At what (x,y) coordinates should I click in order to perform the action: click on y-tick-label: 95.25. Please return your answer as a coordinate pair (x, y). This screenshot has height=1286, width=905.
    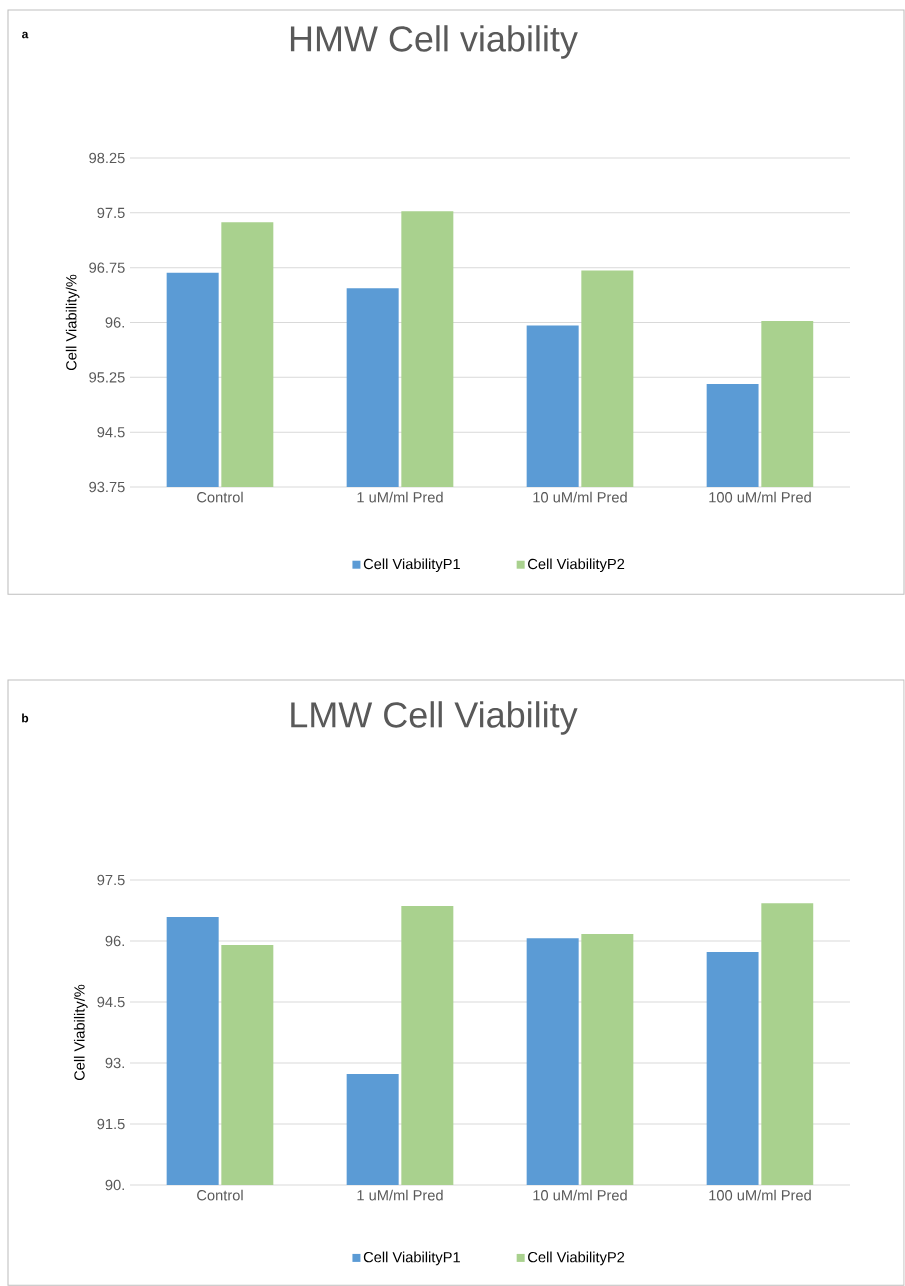
    Looking at the image, I should click on (107, 377).